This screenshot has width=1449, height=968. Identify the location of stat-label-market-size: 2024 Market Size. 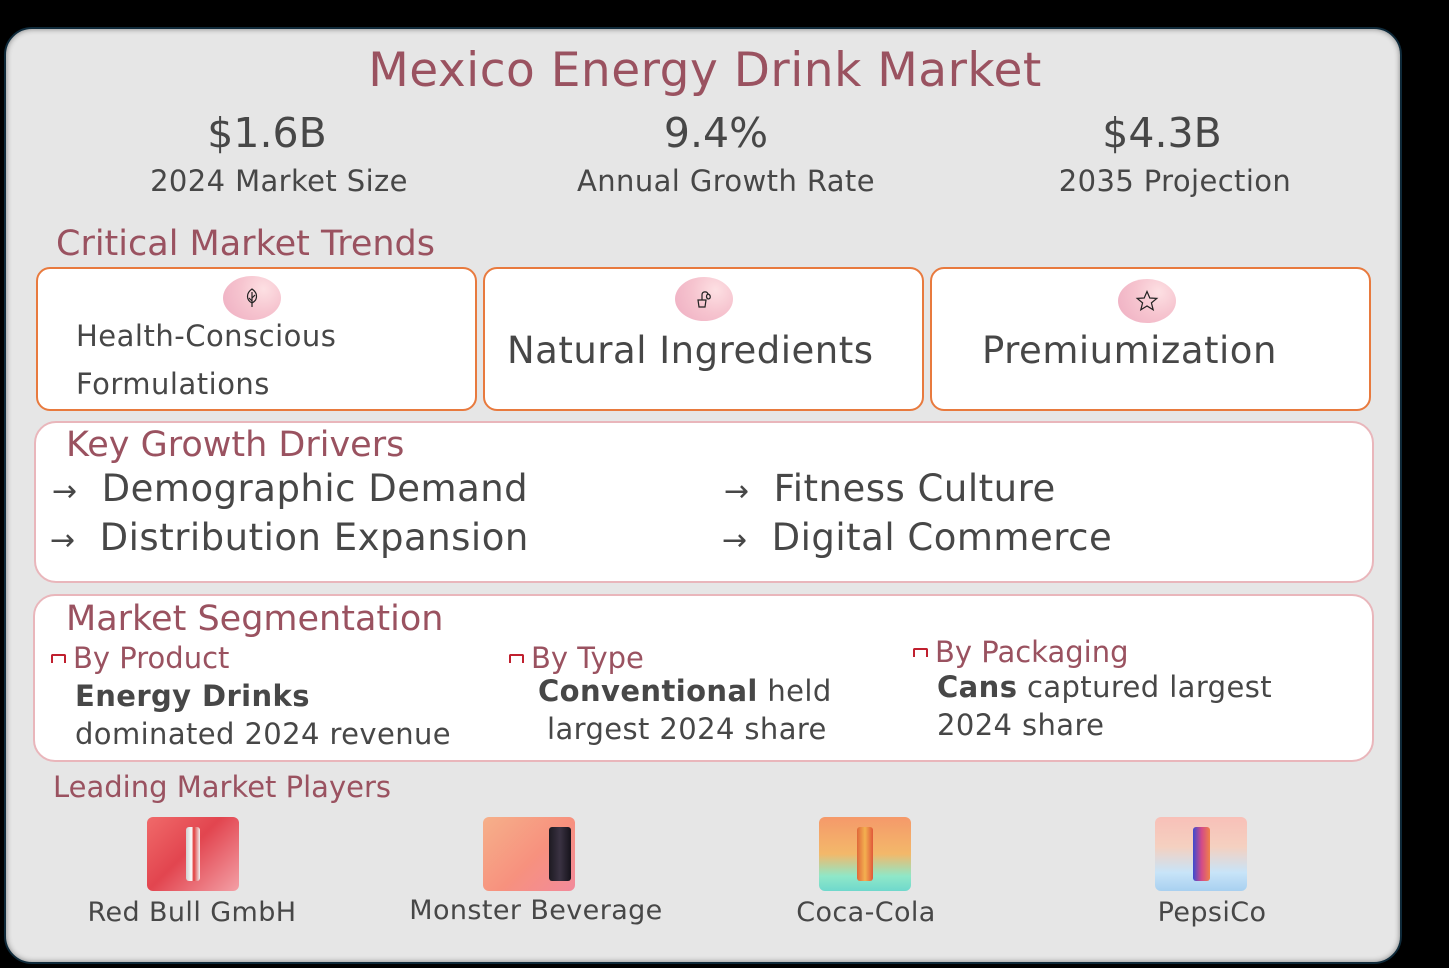
(279, 181).